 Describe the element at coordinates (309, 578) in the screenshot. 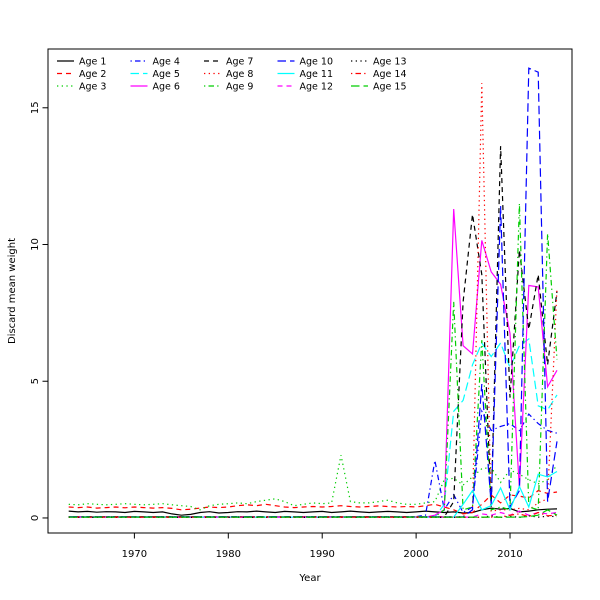

I see `x-axis-title: Year` at that location.